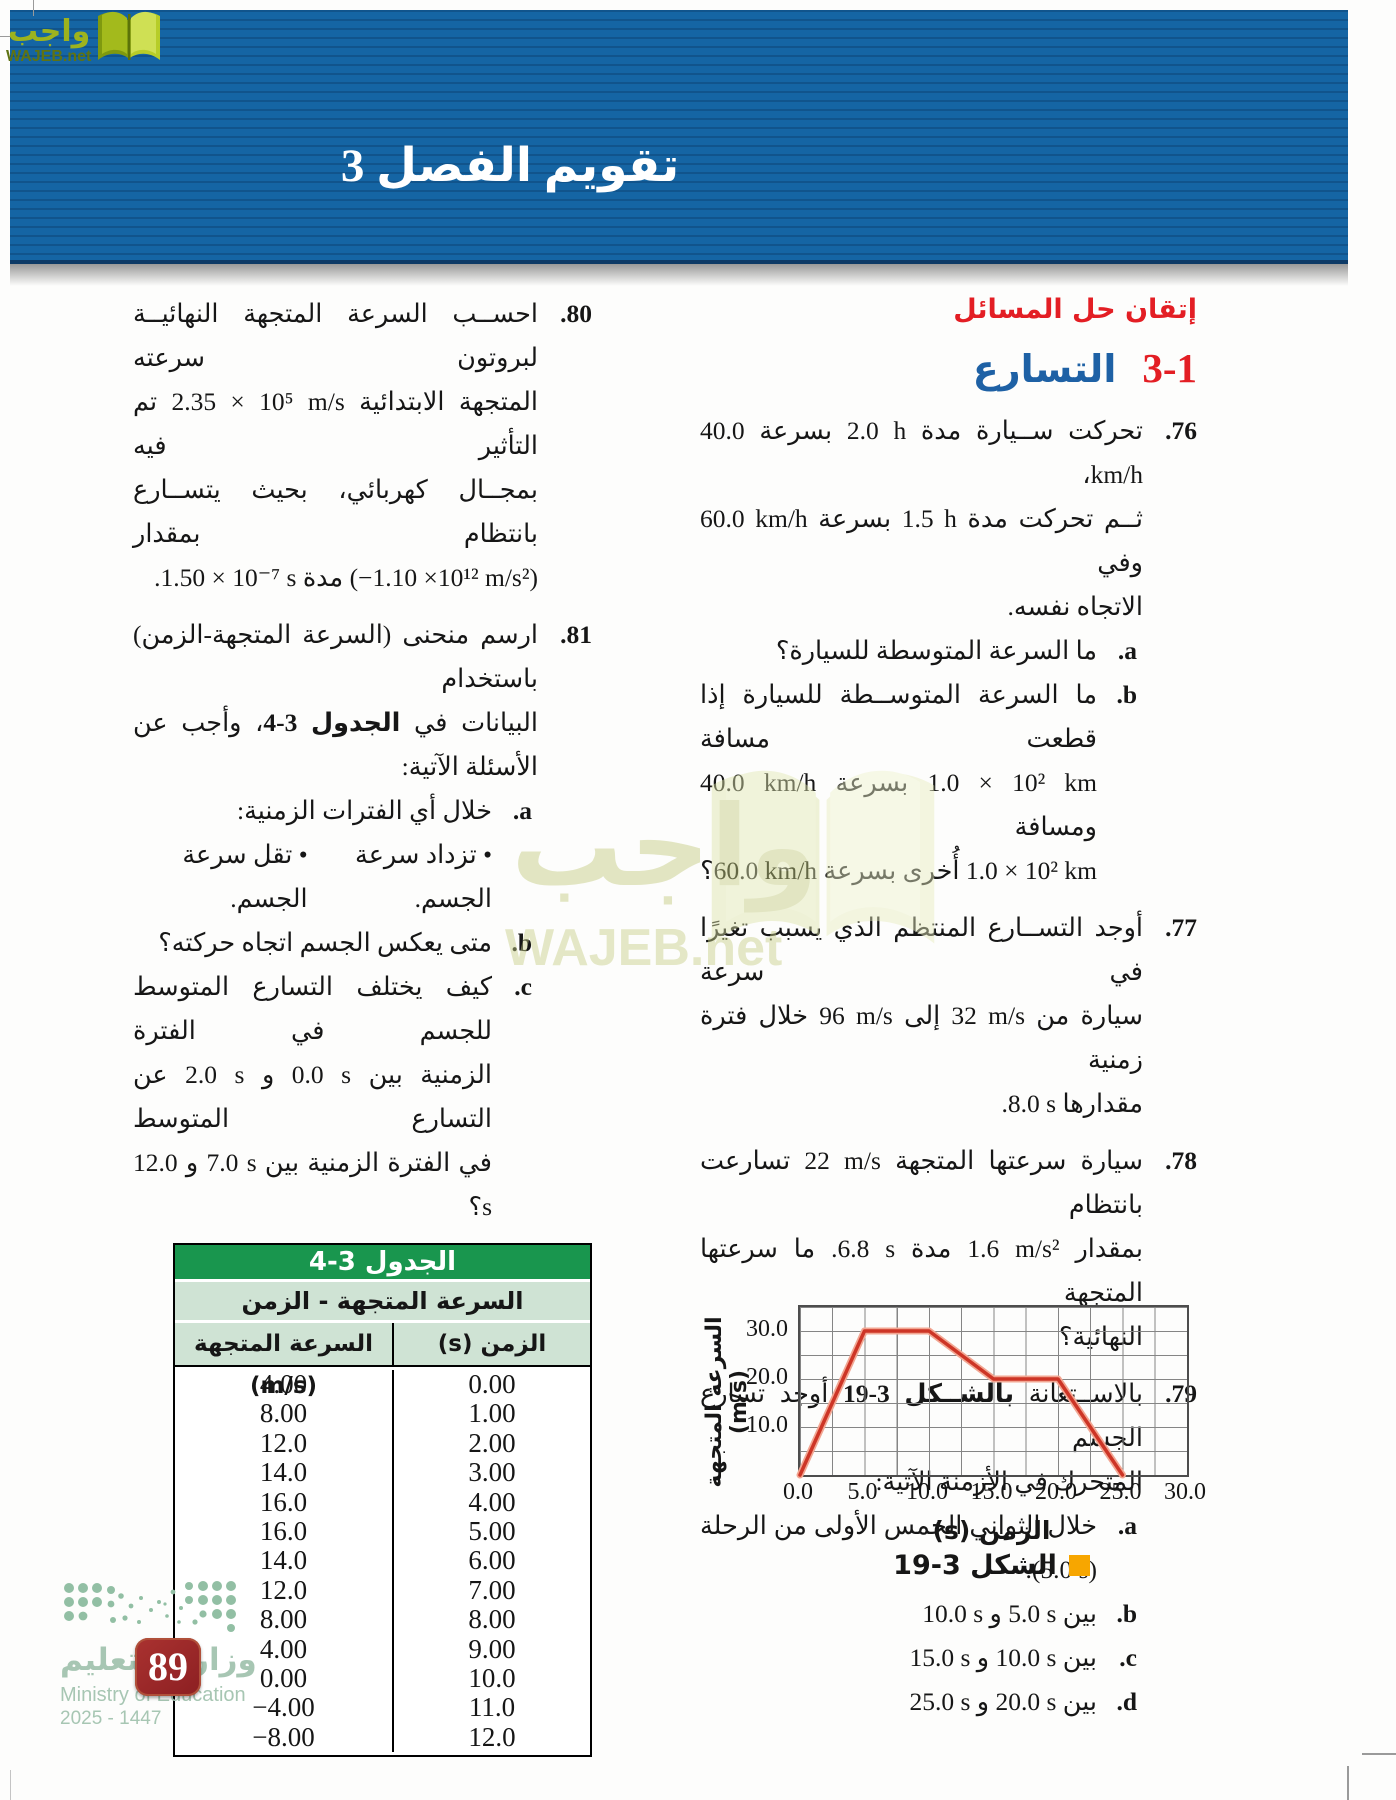  I want to click on x-axis-label: الزمن ⁦(s)⁩, so click(991, 1530).